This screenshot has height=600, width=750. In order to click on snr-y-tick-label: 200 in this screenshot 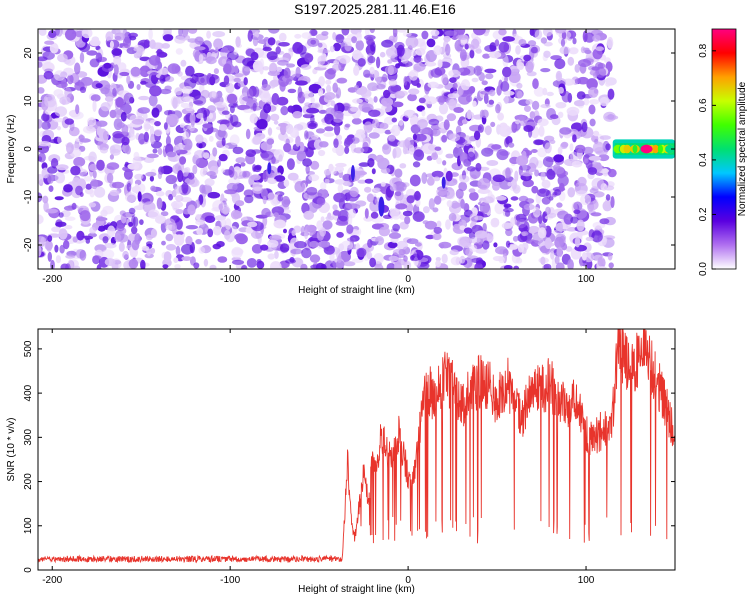, I will do `click(28, 481)`.